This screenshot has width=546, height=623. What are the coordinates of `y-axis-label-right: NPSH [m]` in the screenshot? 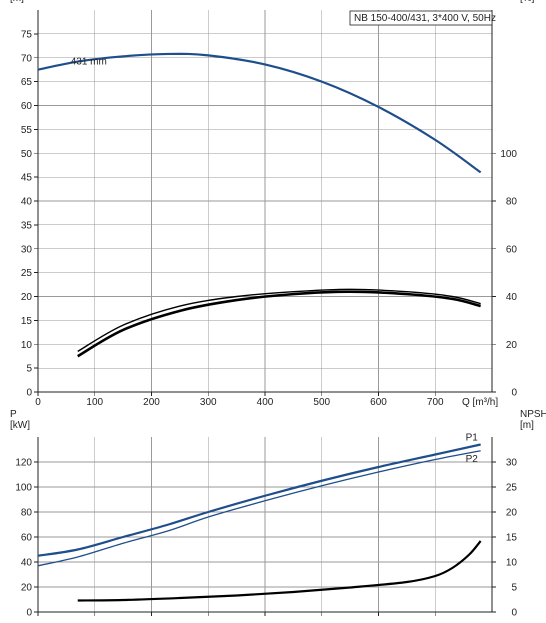 It's located at (533, 420).